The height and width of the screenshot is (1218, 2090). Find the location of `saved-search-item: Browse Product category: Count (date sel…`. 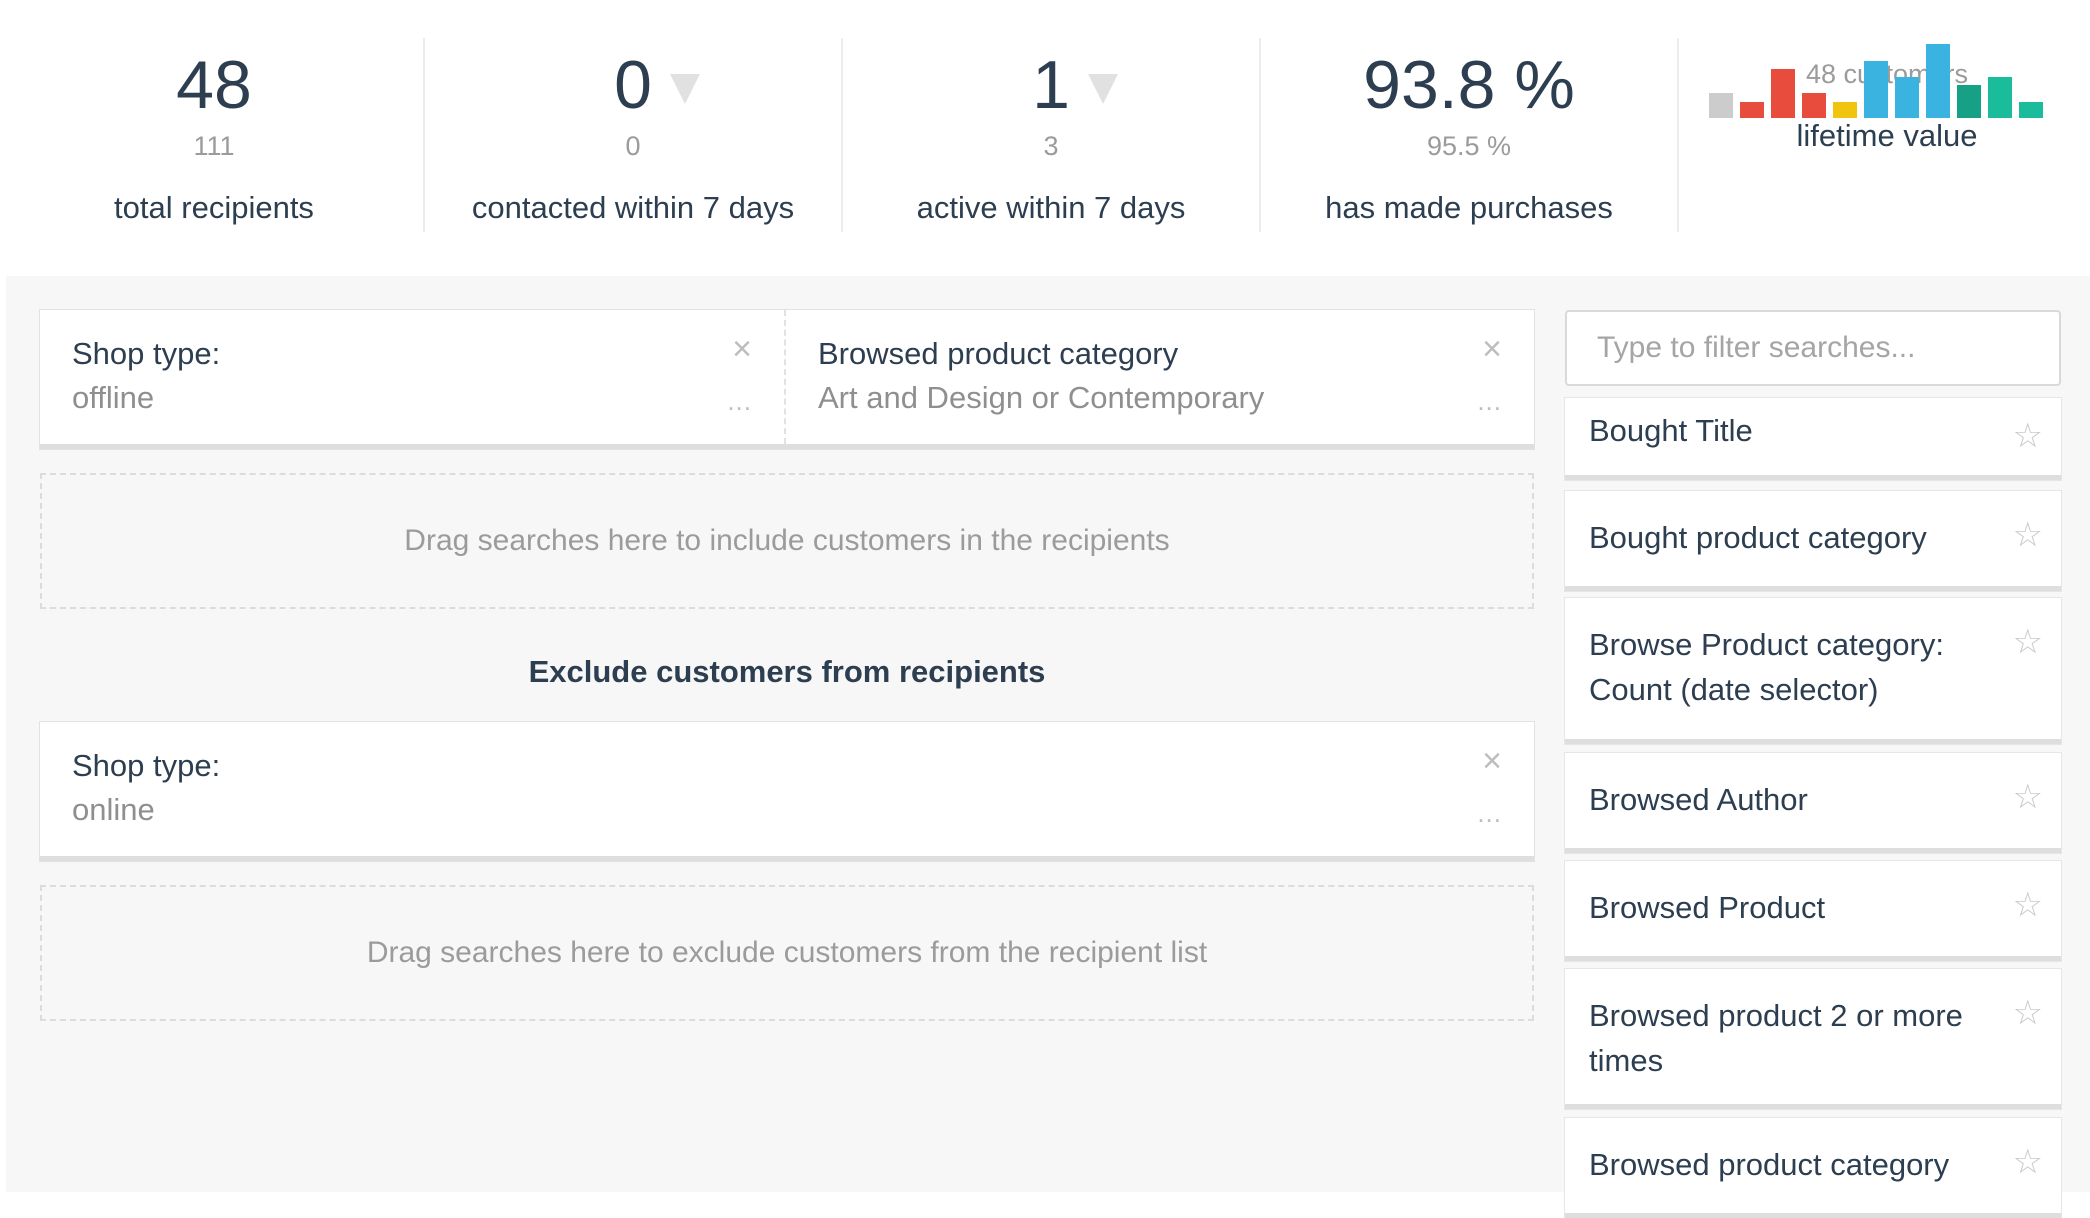

saved-search-item: Browse Product category: Count (date sel… is located at coordinates (1813, 671).